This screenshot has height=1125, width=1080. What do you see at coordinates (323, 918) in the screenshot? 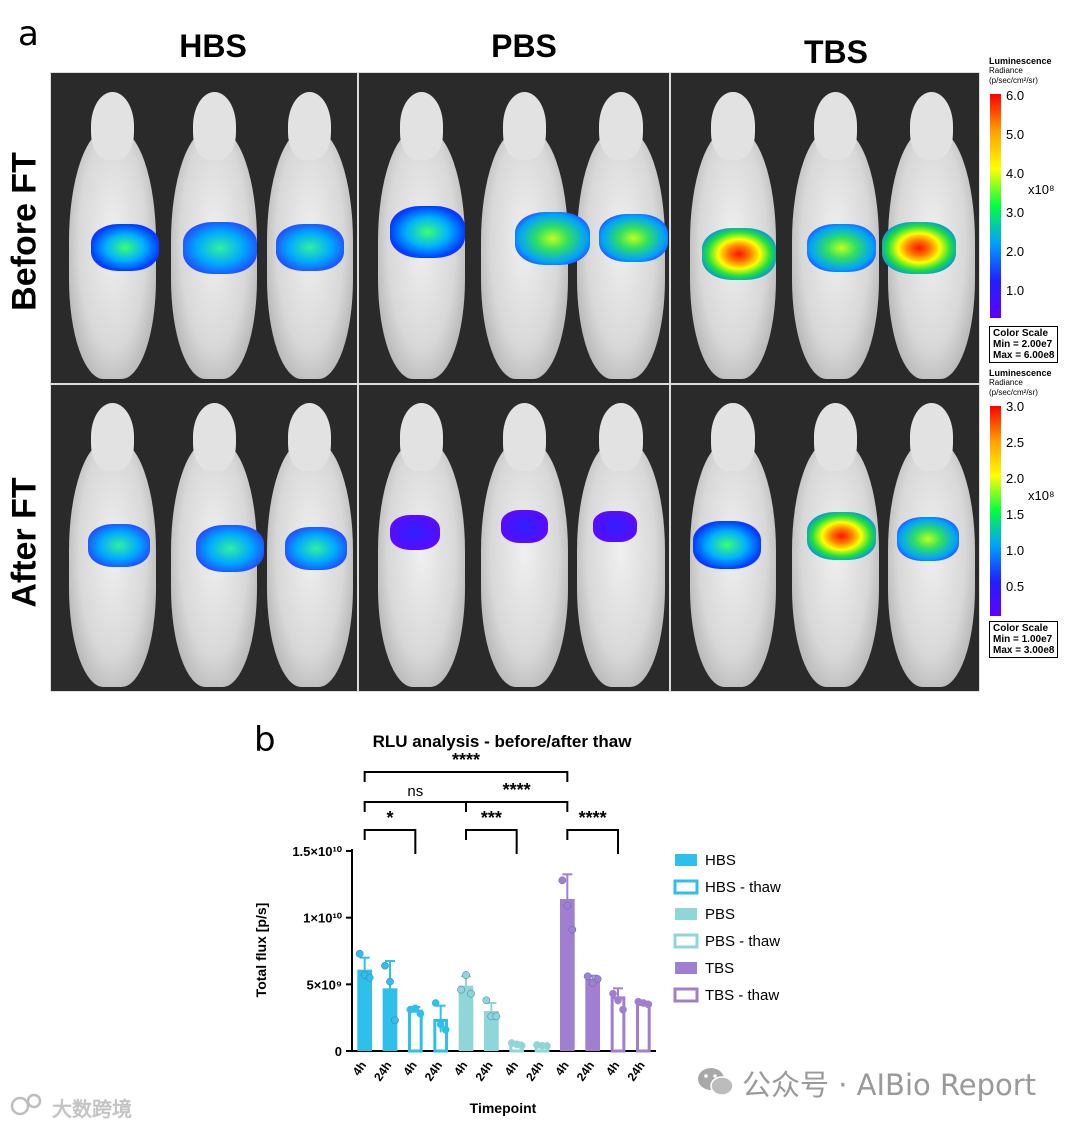
I see `y-tick-label: 1×10¹⁰` at bounding box center [323, 918].